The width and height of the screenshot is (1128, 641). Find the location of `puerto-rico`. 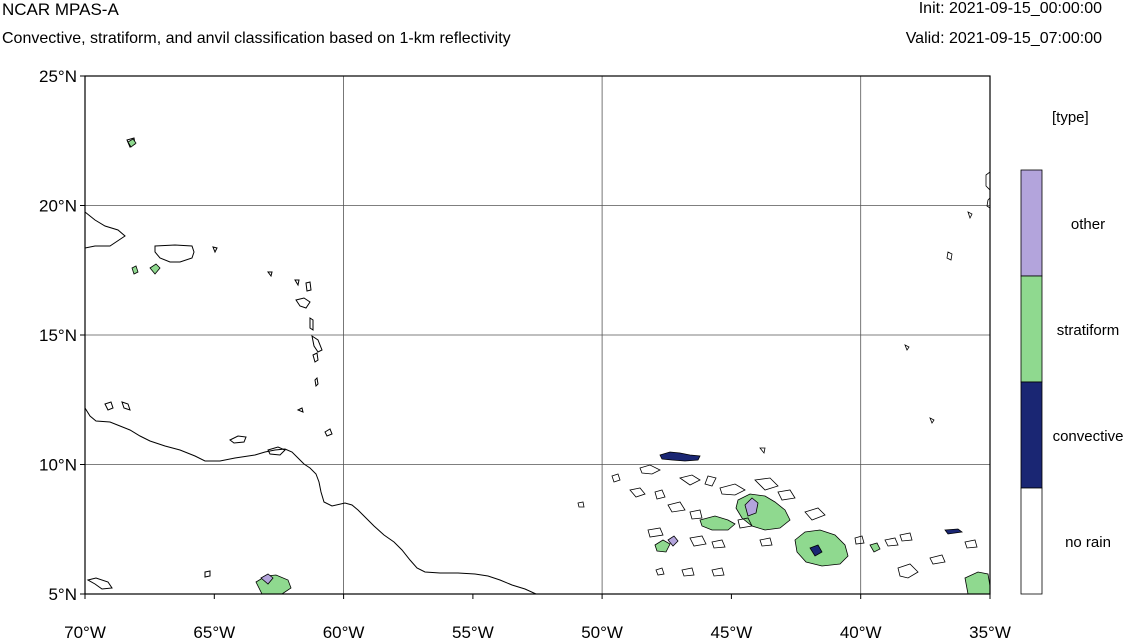

puerto-rico is located at coordinates (174, 253).